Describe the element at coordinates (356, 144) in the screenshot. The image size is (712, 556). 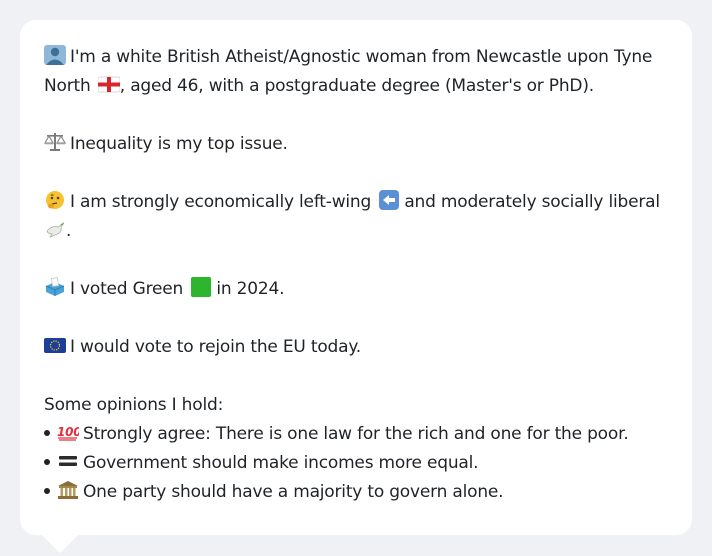
I see `top-issue-paragraph: Inequality is my top issue.` at that location.